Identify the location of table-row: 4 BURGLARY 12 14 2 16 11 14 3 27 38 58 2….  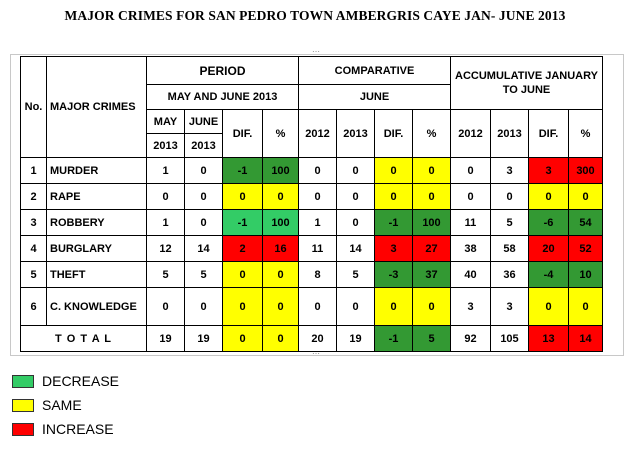
(311, 248).